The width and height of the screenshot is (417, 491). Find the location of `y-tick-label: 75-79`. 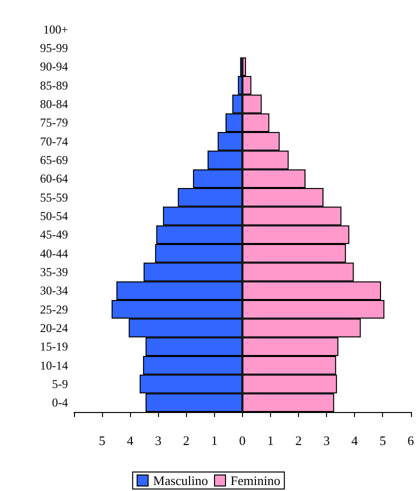

y-tick-label: 75-79 is located at coordinates (54, 123).